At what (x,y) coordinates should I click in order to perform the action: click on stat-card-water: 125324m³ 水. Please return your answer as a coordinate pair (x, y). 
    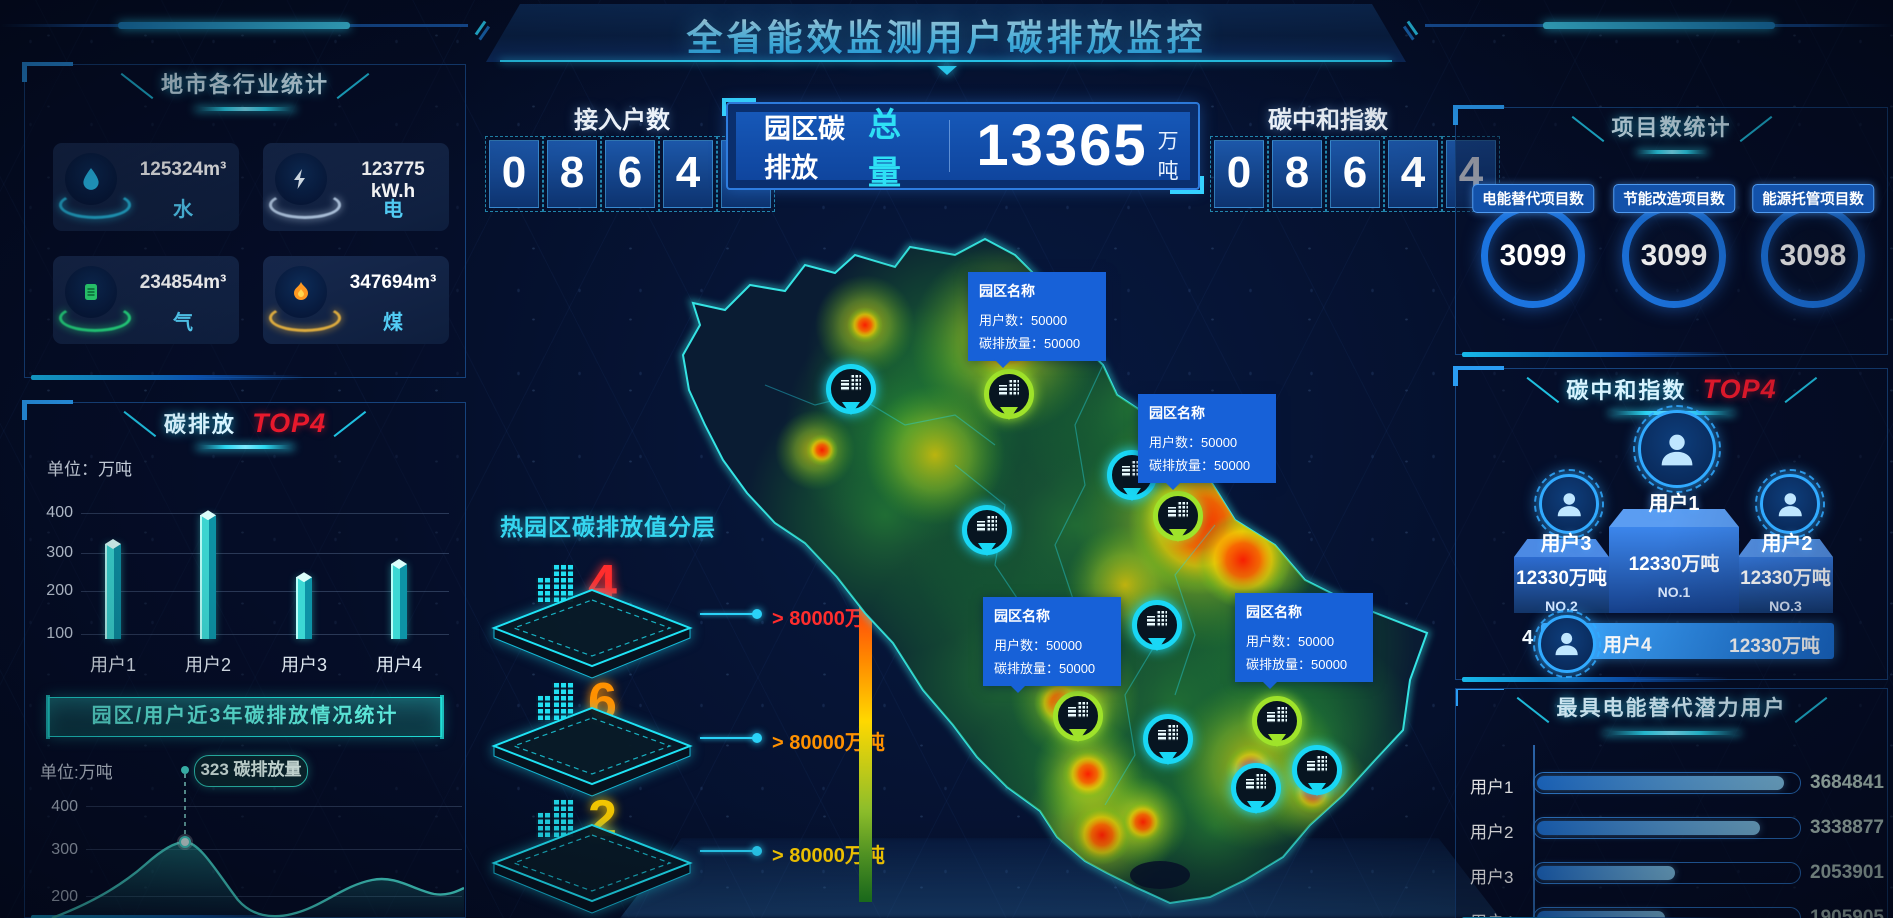
    Looking at the image, I should click on (146, 187).